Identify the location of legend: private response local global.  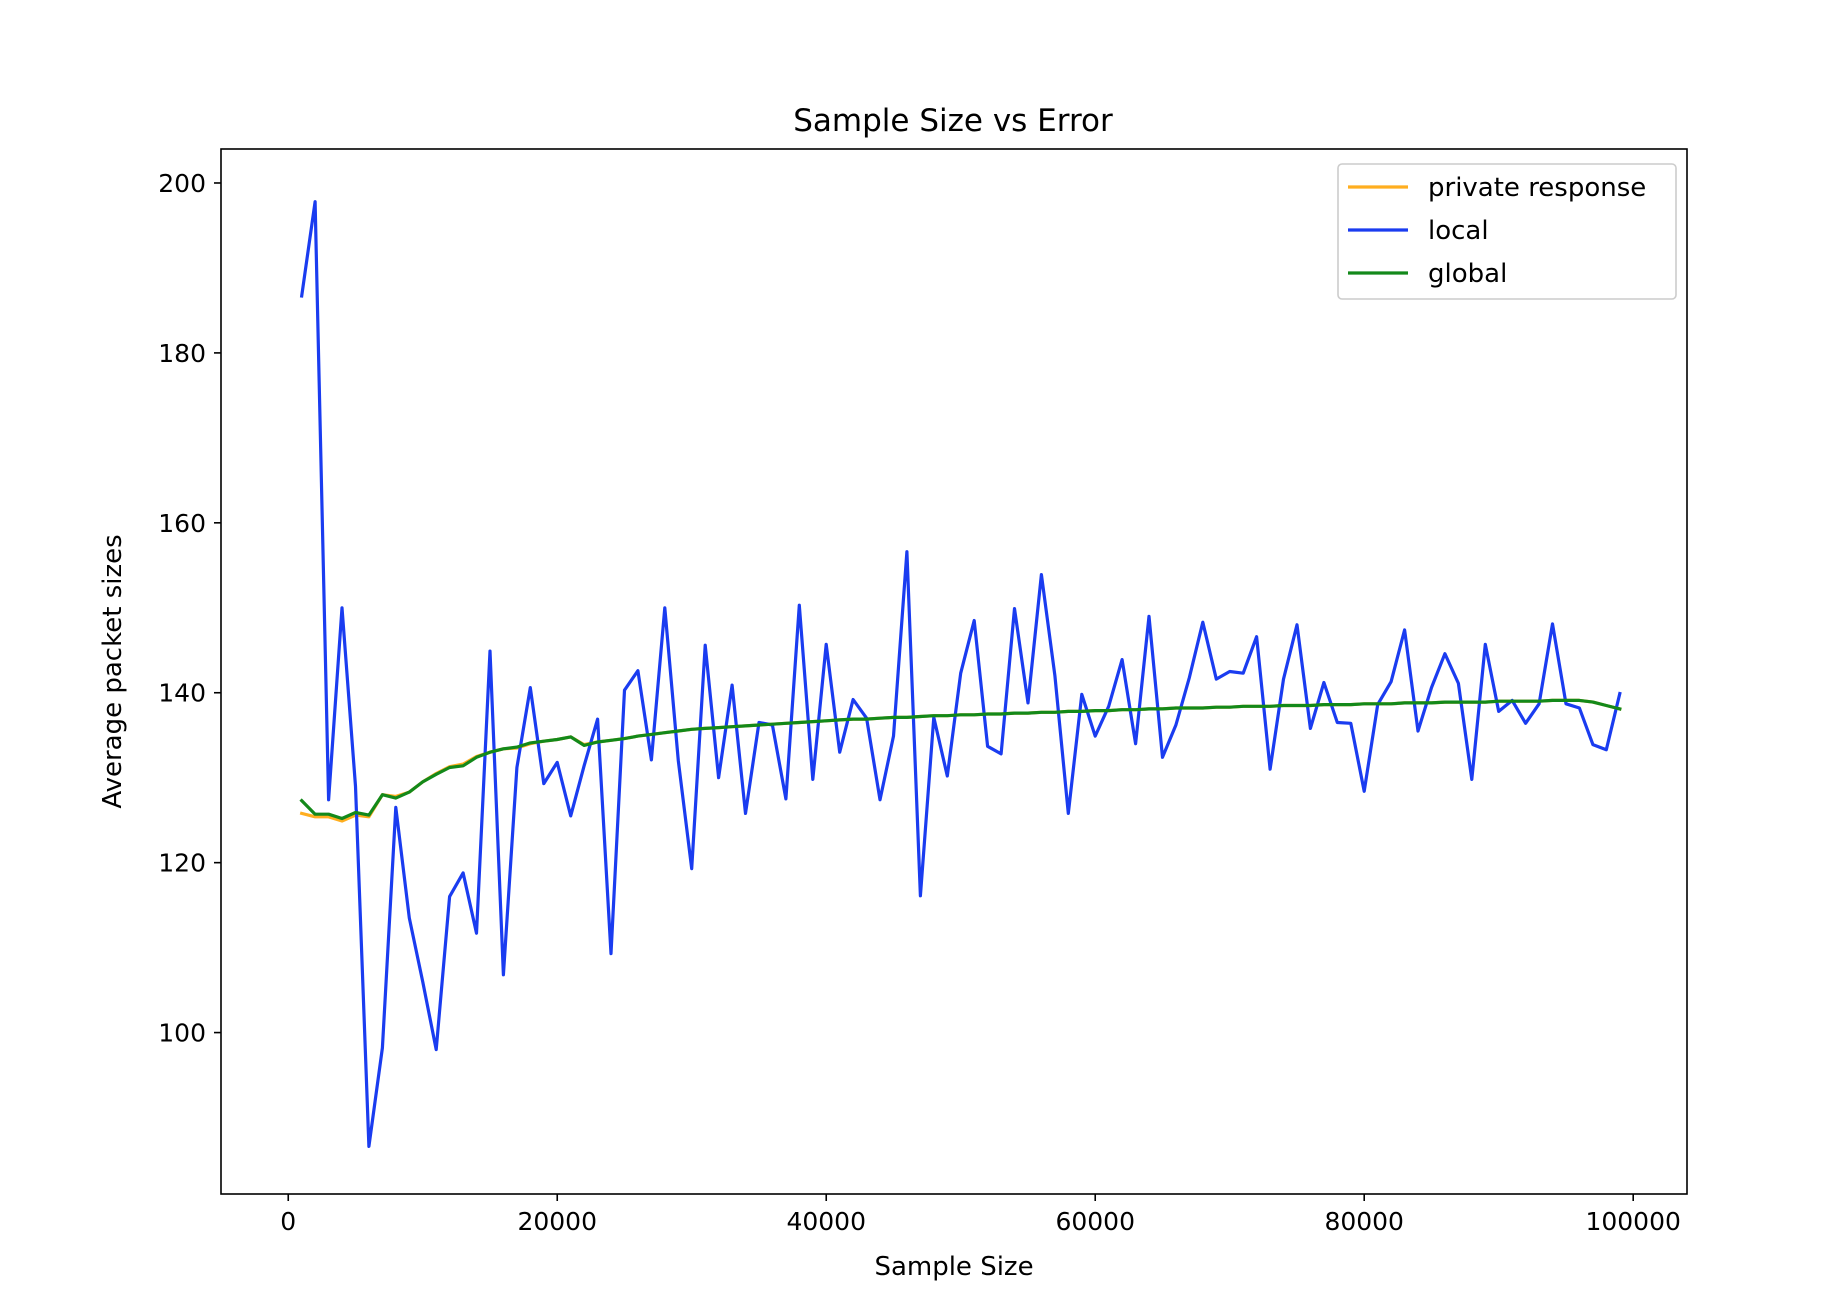
(1507, 231).